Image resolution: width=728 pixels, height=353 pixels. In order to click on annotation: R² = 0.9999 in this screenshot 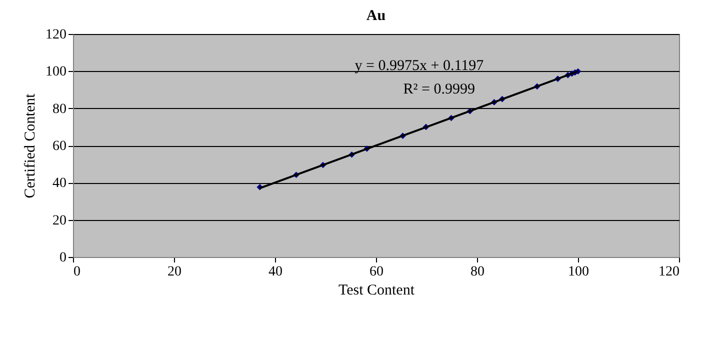, I will do `click(439, 90)`.